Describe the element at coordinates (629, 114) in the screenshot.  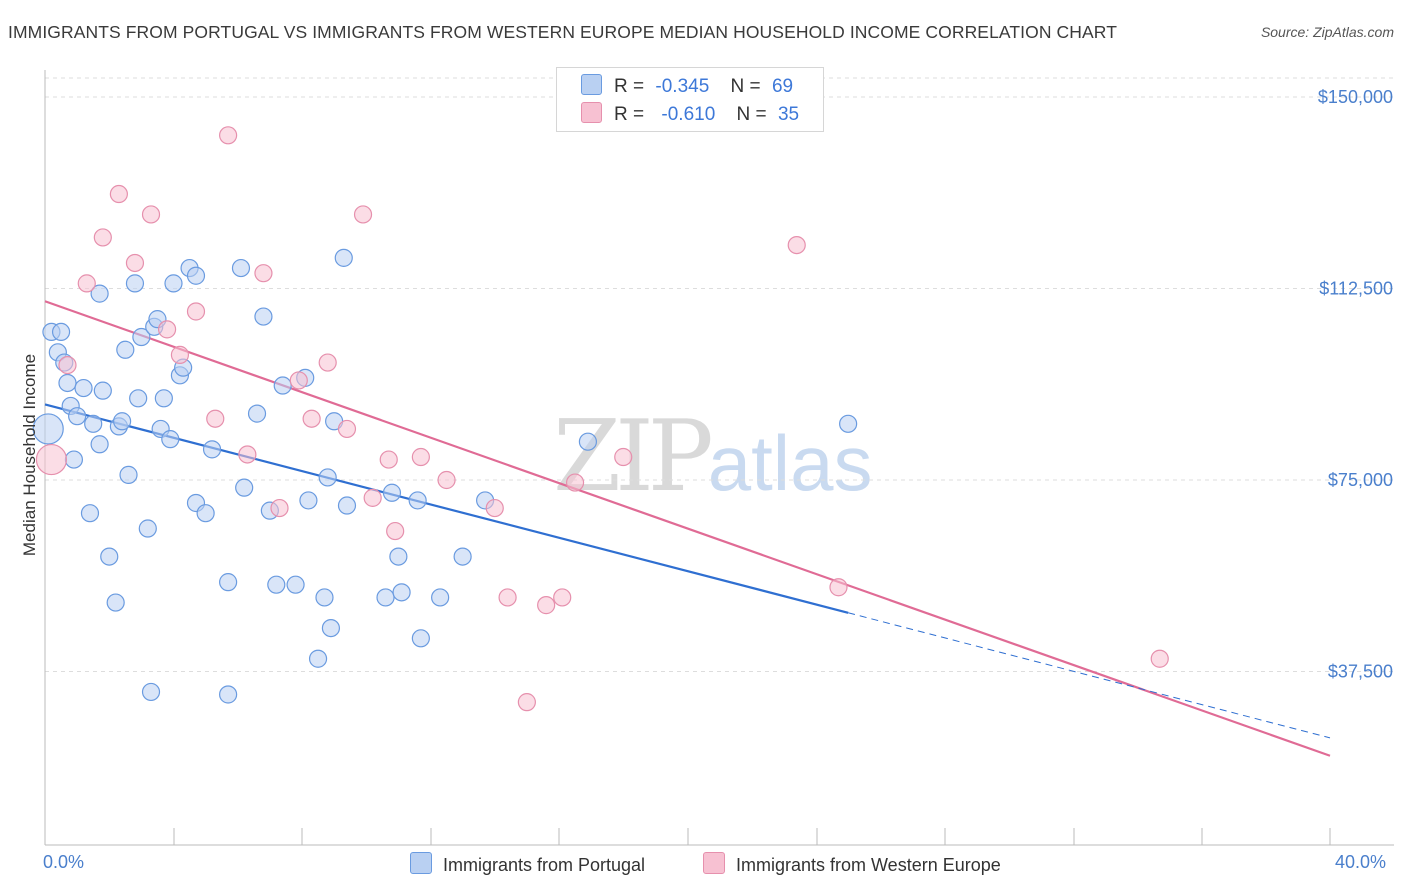
I see `legend-r-label: R =` at that location.